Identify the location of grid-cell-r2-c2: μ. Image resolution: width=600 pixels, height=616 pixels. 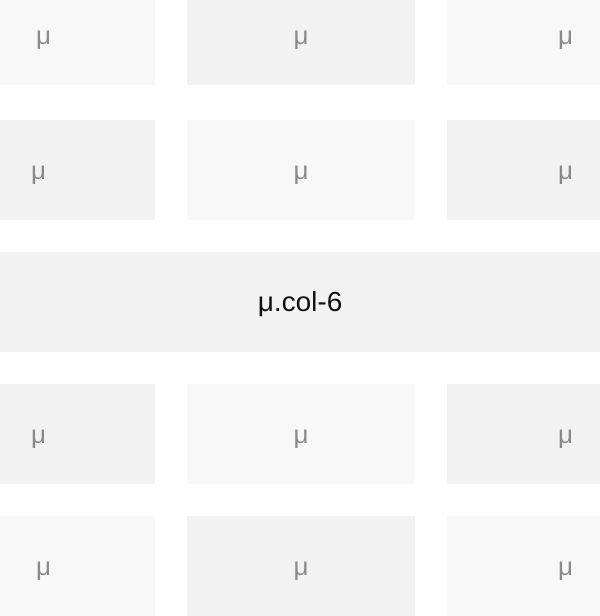
(301, 170).